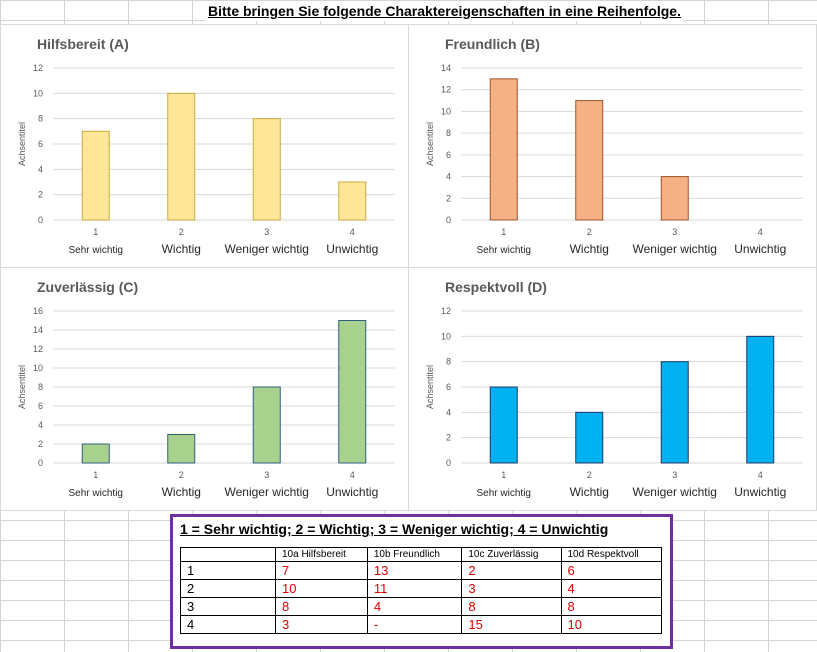 This screenshot has width=817, height=652. I want to click on table-row: 3 8 4 8 8, so click(421, 606).